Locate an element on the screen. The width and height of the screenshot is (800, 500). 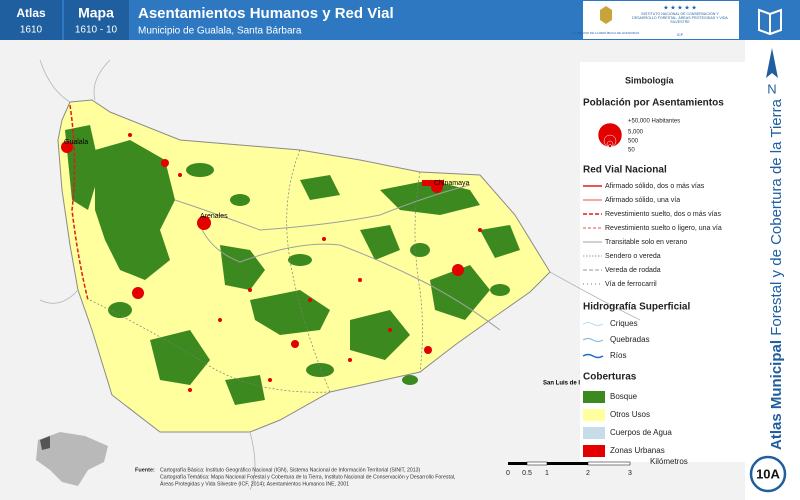
place-label: Arenales is located at coordinates (214, 216).